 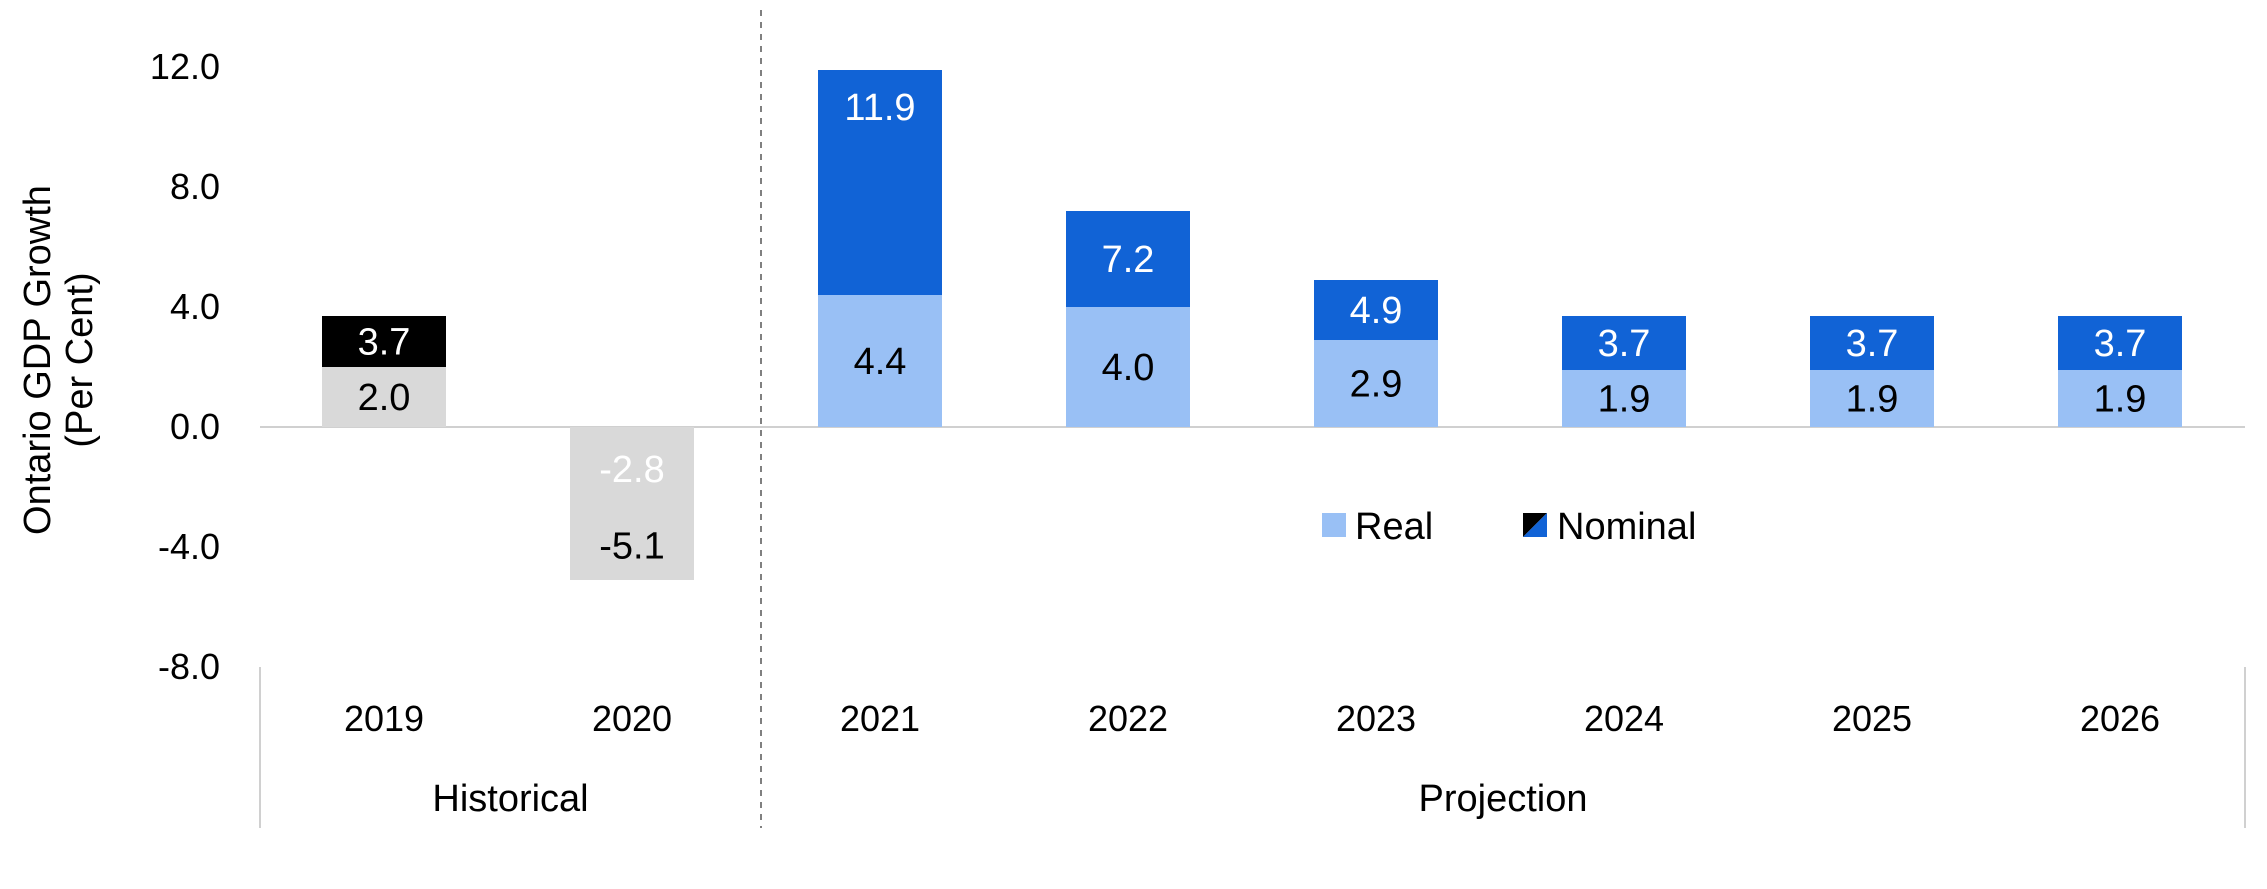 What do you see at coordinates (631, 547) in the screenshot?
I see `data-label-real-2020: -5.1` at bounding box center [631, 547].